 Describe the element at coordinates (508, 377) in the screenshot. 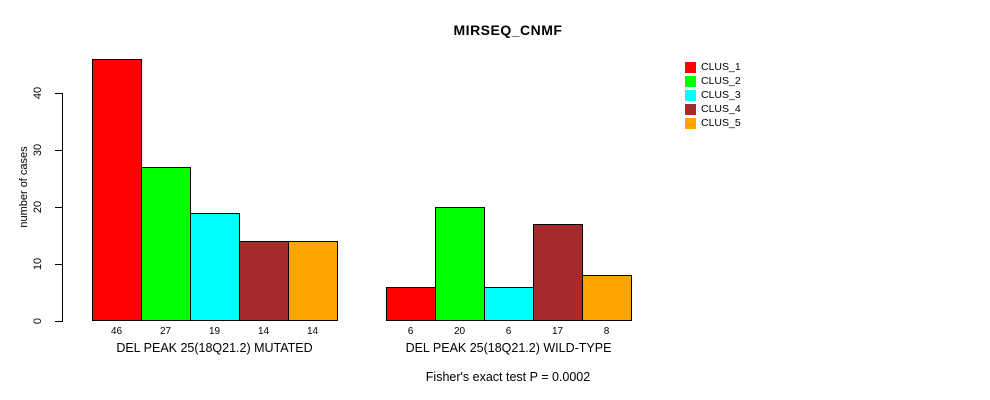

I see `annotation-caption: Fisher's exact test P = 0.0002` at that location.